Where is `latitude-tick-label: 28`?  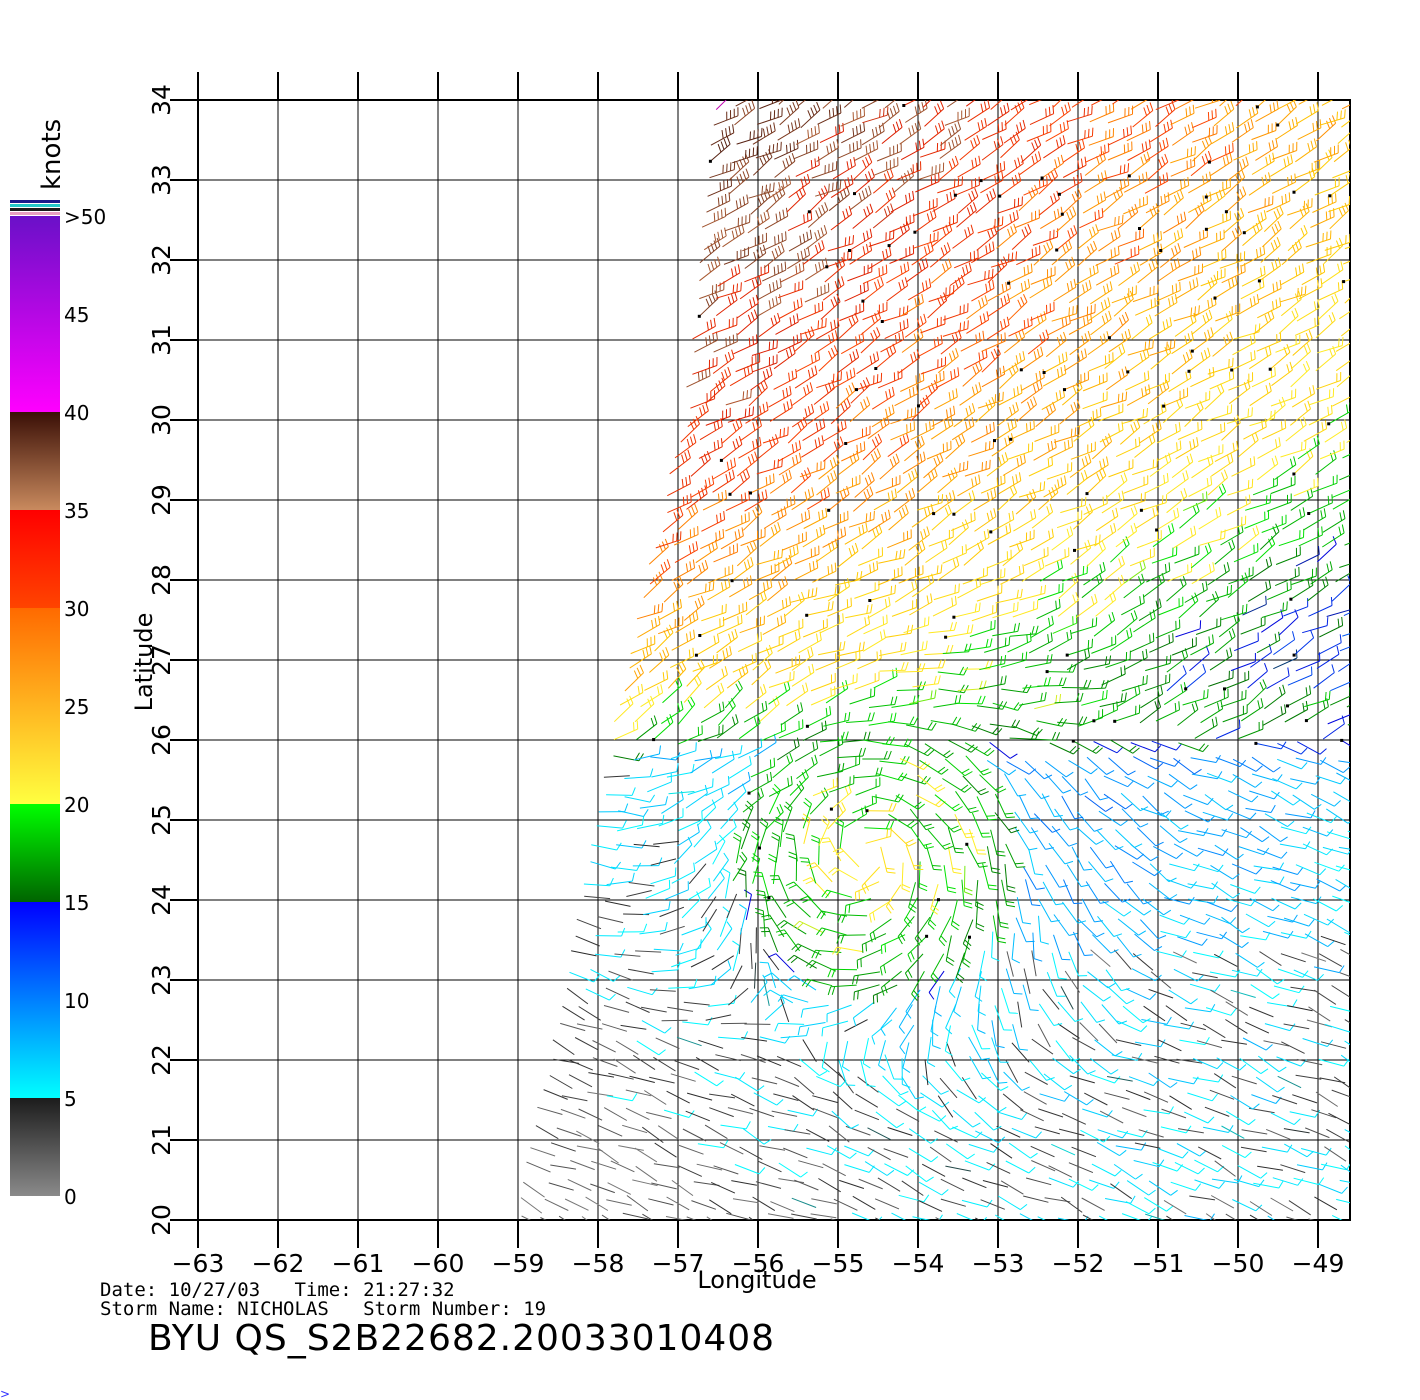
latitude-tick-label: 28 is located at coordinates (161, 580).